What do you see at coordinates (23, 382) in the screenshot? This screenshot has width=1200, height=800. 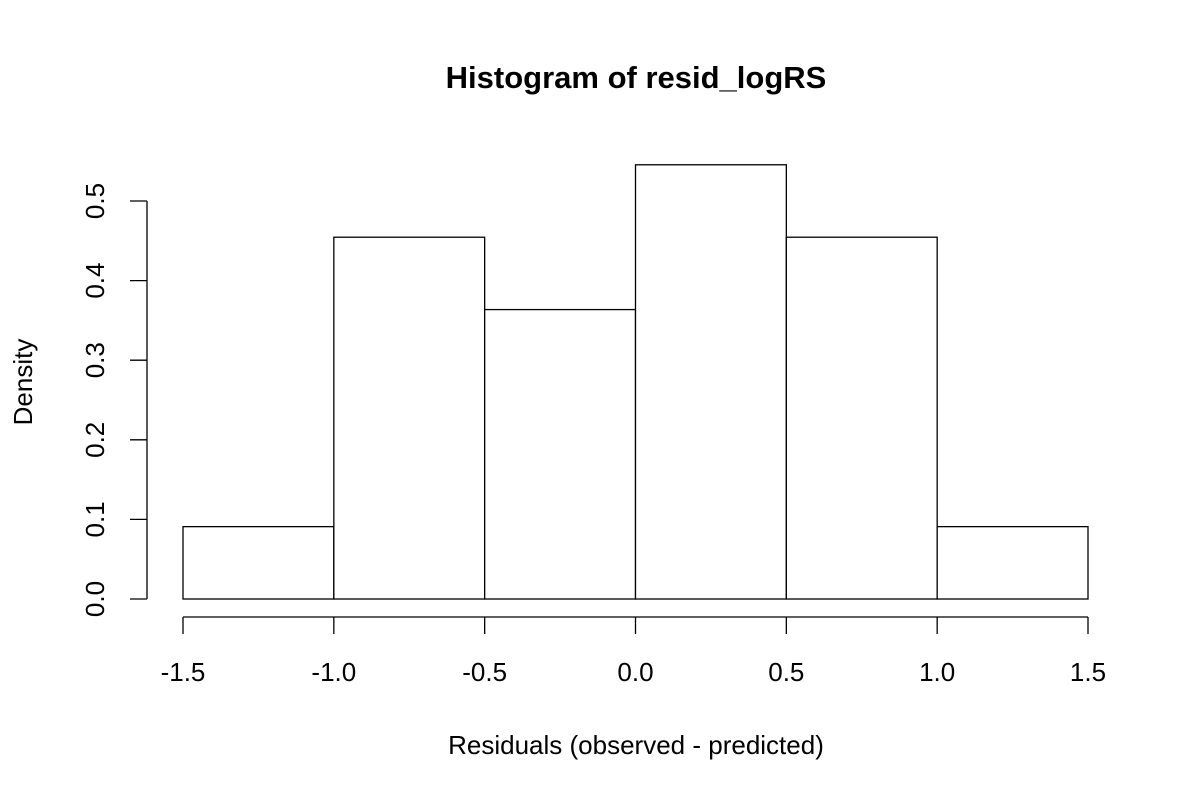 I see `y-axis-label: Density` at bounding box center [23, 382].